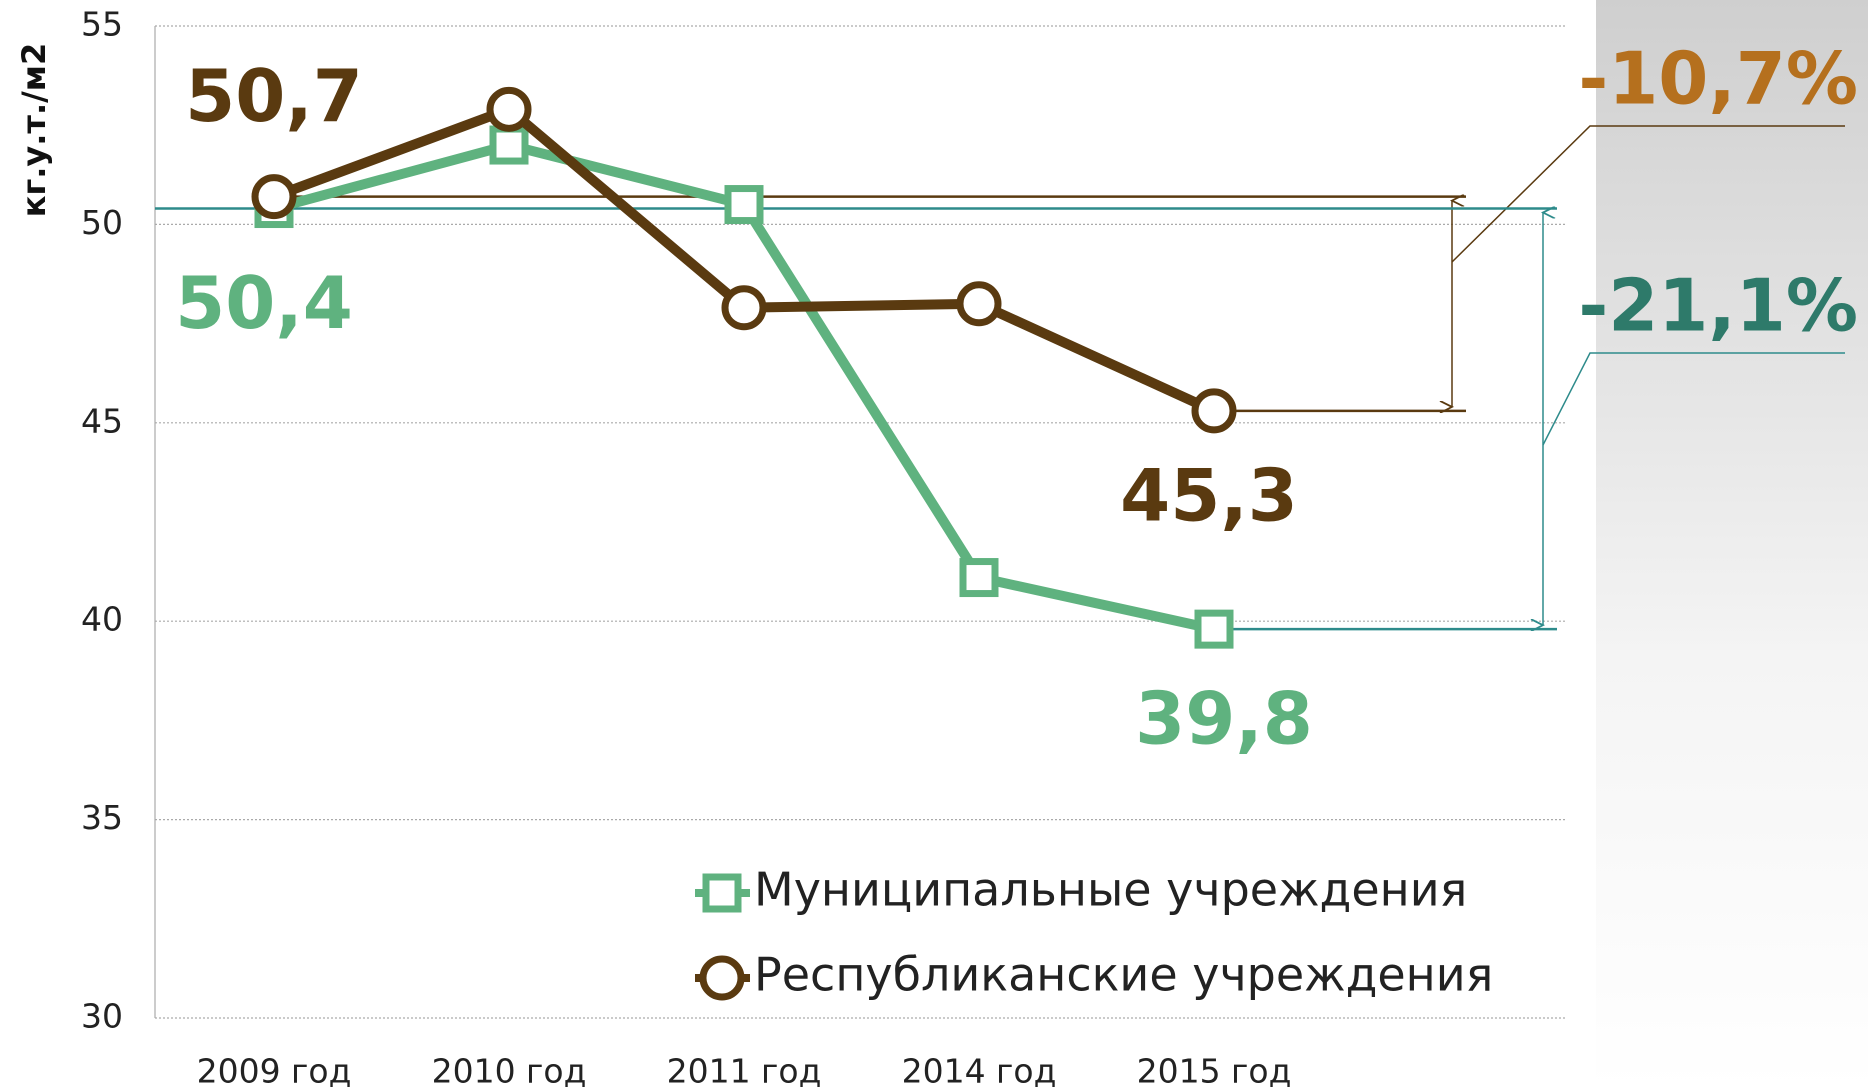 This screenshot has width=1868, height=1090. I want to click on series-line, so click(744, 260).